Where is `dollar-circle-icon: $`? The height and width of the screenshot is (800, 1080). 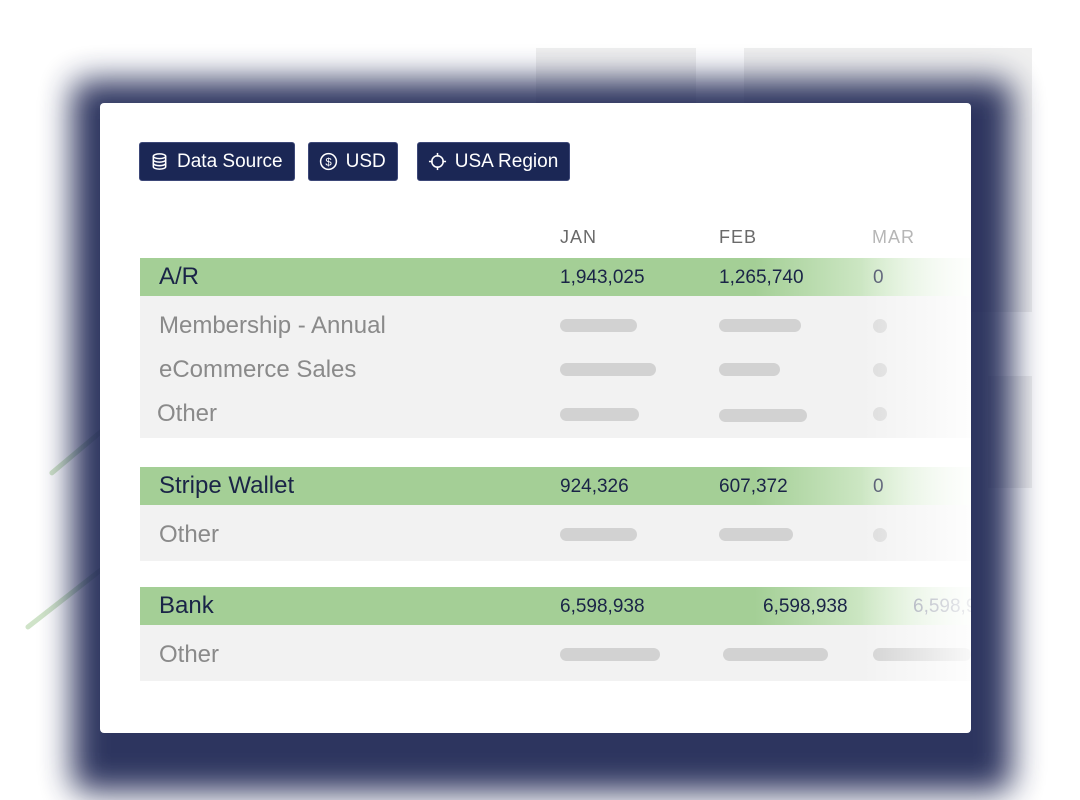
dollar-circle-icon: $ is located at coordinates (328, 161).